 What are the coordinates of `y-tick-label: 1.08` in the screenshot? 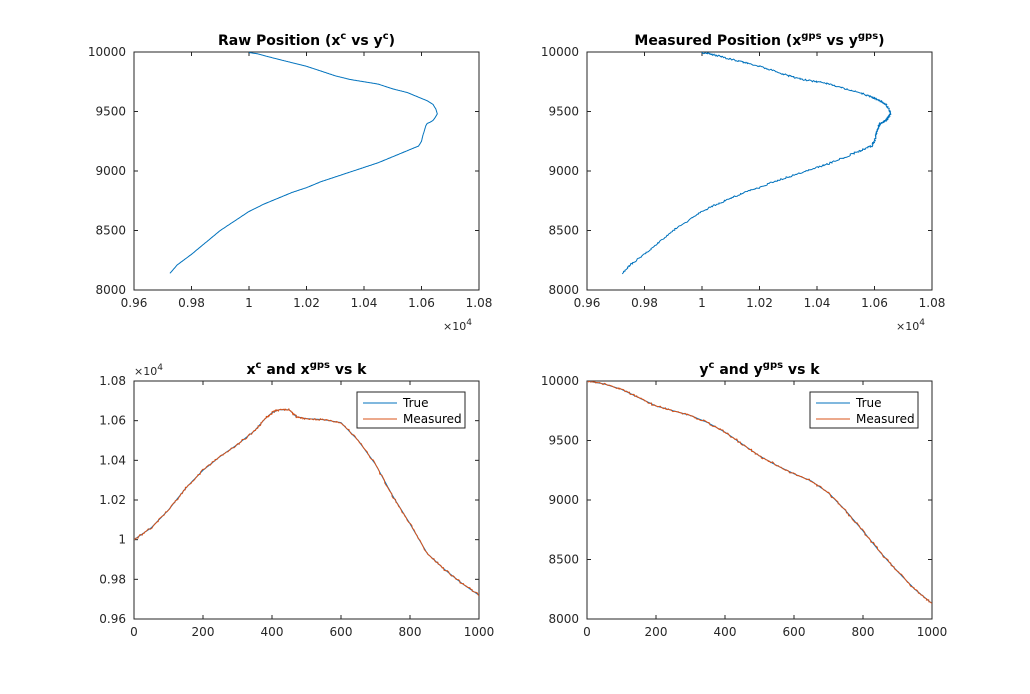 It's located at (112, 381).